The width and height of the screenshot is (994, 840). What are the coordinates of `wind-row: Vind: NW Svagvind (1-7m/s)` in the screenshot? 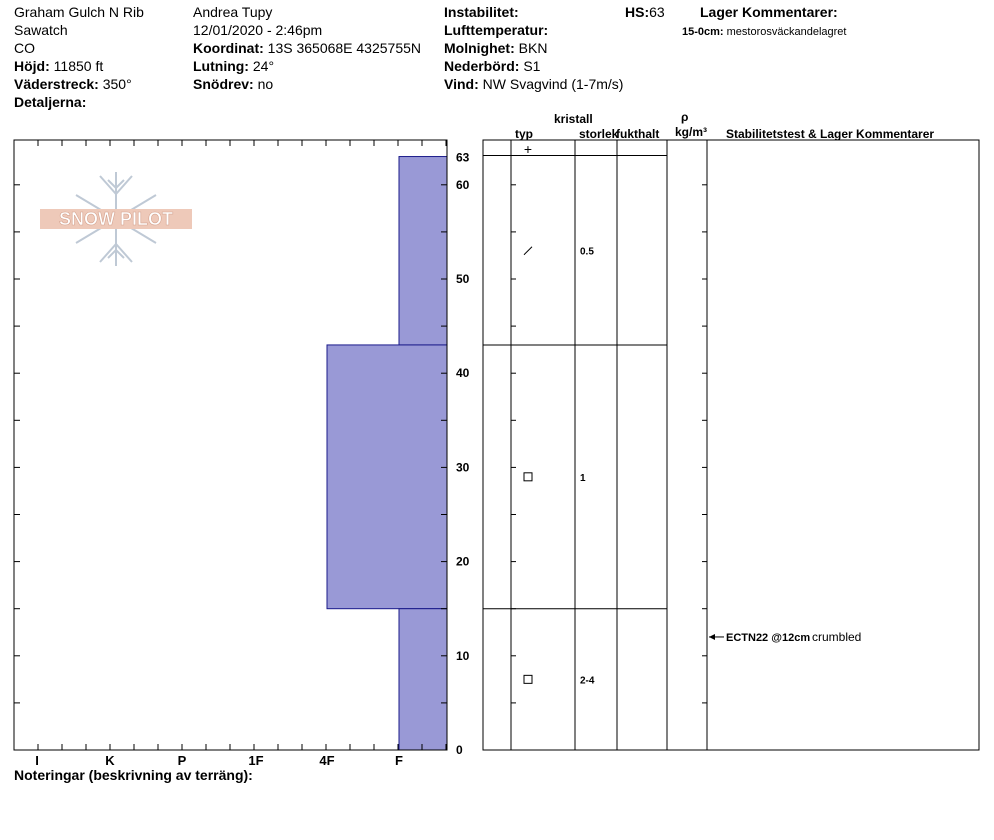 It's located at (533, 84).